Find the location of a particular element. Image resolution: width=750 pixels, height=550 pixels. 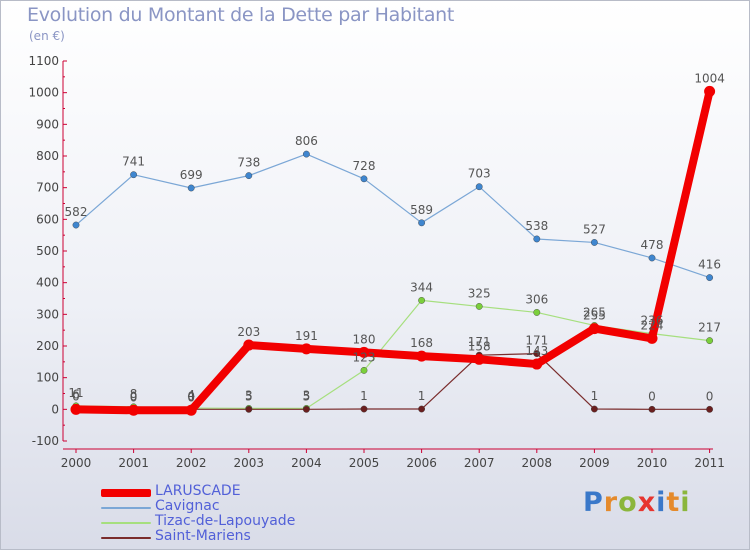

data-label-tizac-de-lapouyade: 344 is located at coordinates (421, 287).